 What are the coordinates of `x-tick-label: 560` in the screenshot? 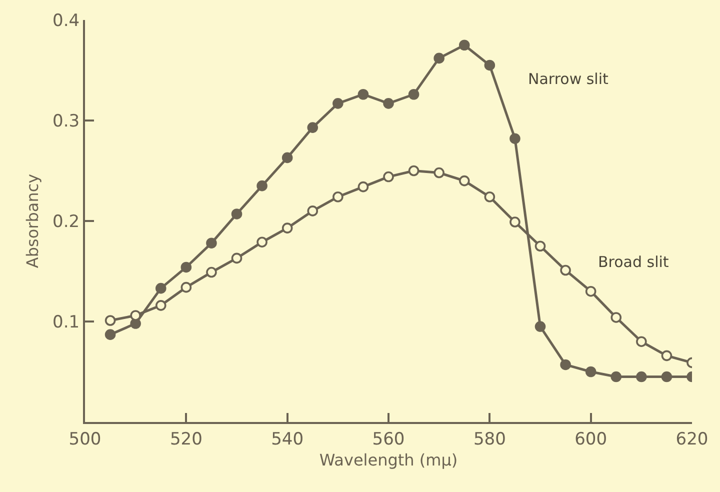 It's located at (388, 439).